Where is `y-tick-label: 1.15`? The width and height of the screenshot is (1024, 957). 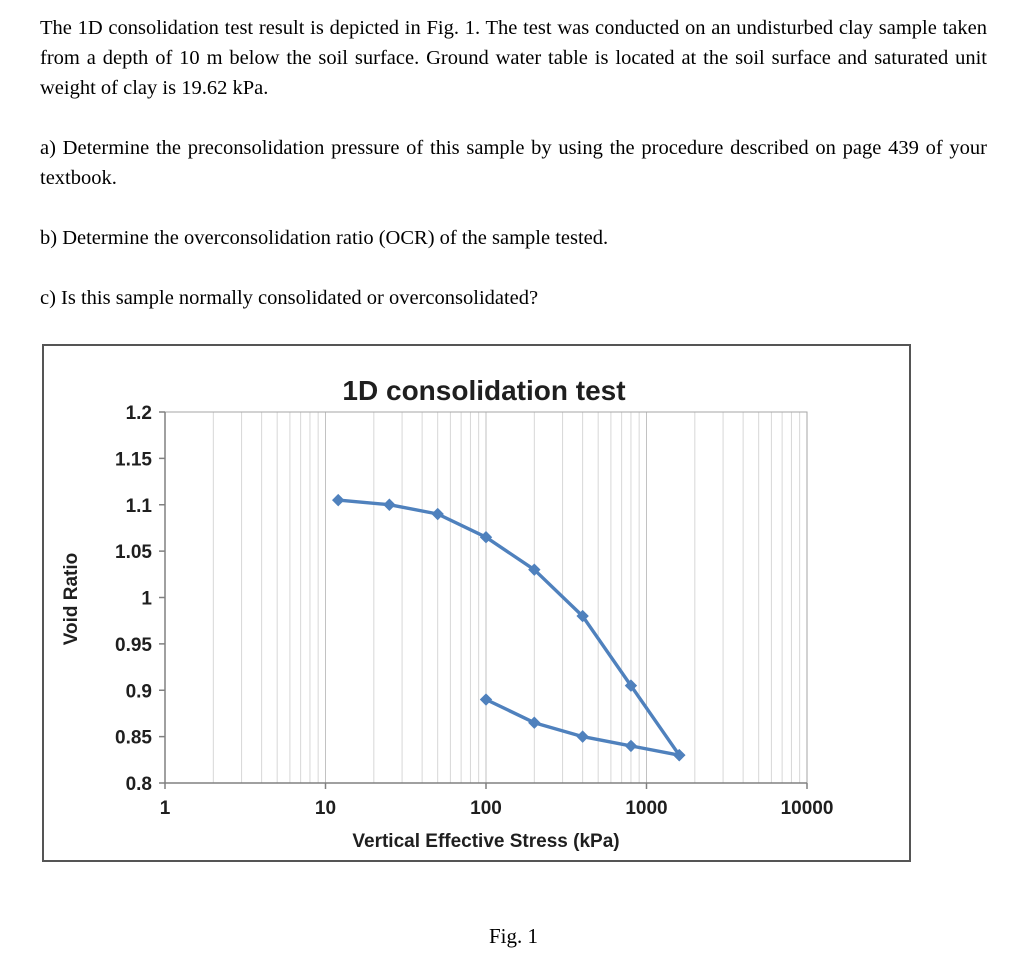
y-tick-label: 1.15 is located at coordinates (133, 459).